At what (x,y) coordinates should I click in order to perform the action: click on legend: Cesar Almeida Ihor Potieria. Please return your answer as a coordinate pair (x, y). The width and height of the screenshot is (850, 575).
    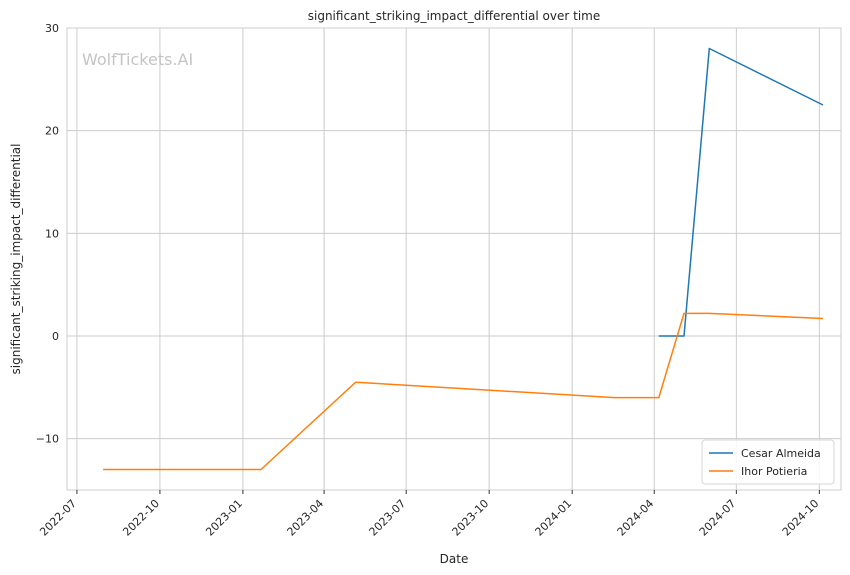
    Looking at the image, I should click on (768, 462).